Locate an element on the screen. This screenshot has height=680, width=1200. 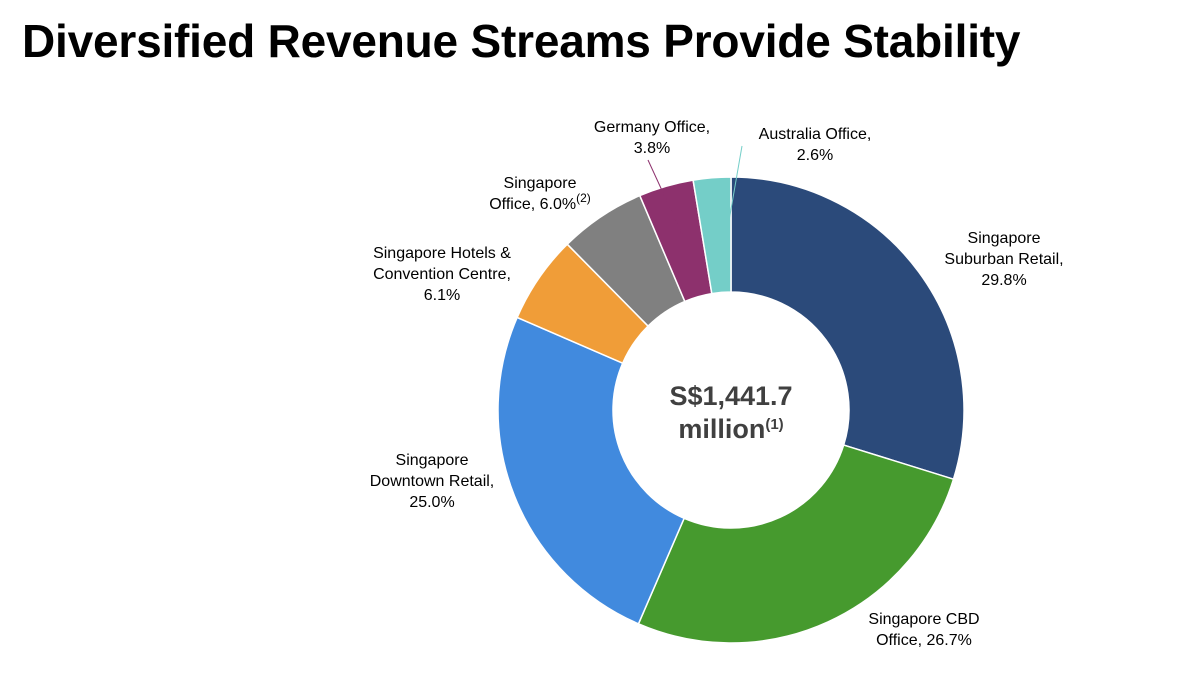
slice-singapore-downtown-retail is located at coordinates (591, 470).